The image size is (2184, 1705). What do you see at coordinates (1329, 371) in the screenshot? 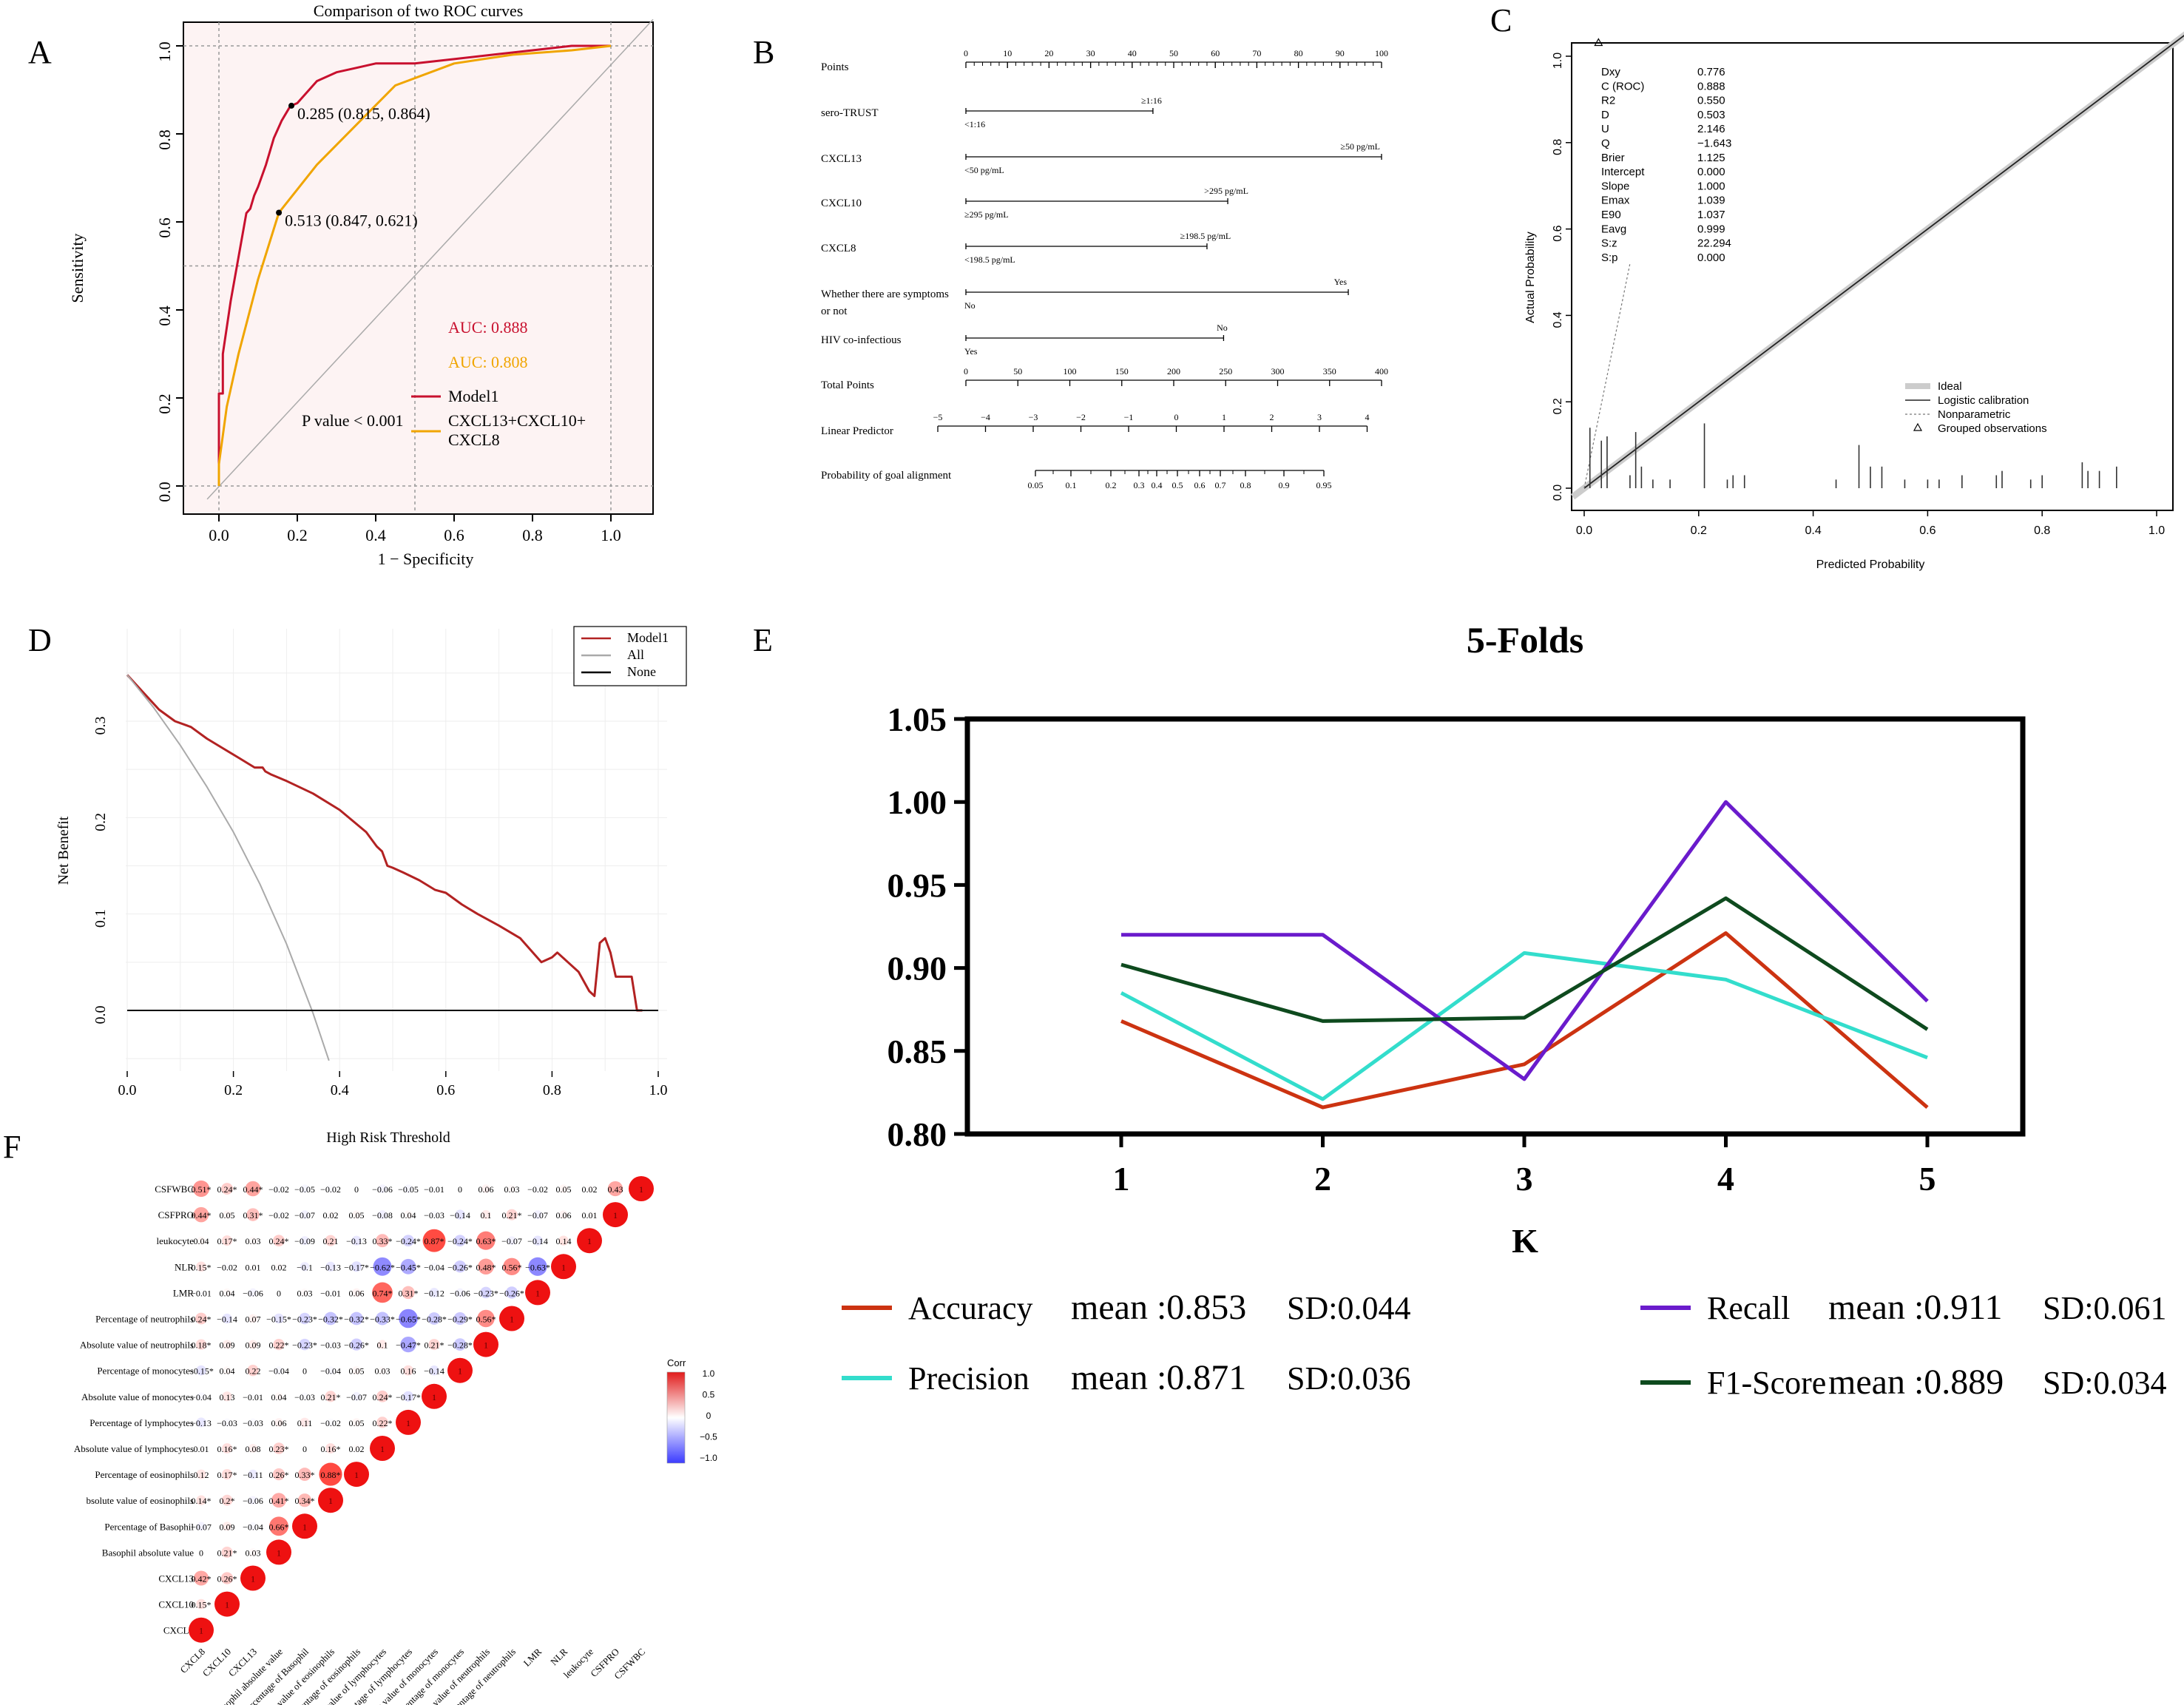
I see `nomogram-tick-label: 350` at bounding box center [1329, 371].